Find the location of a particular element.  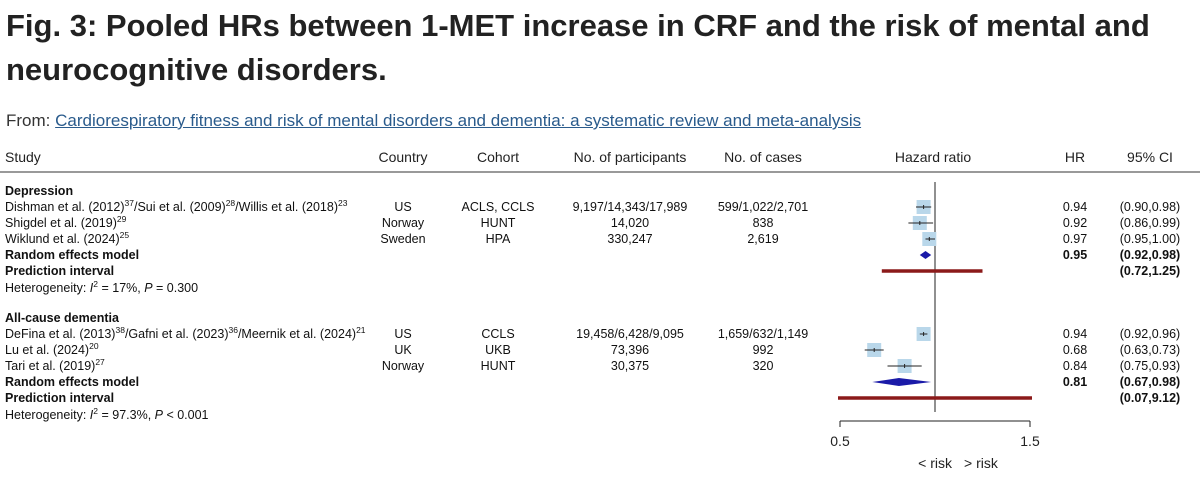

participants-cell: 73,396 is located at coordinates (630, 350).